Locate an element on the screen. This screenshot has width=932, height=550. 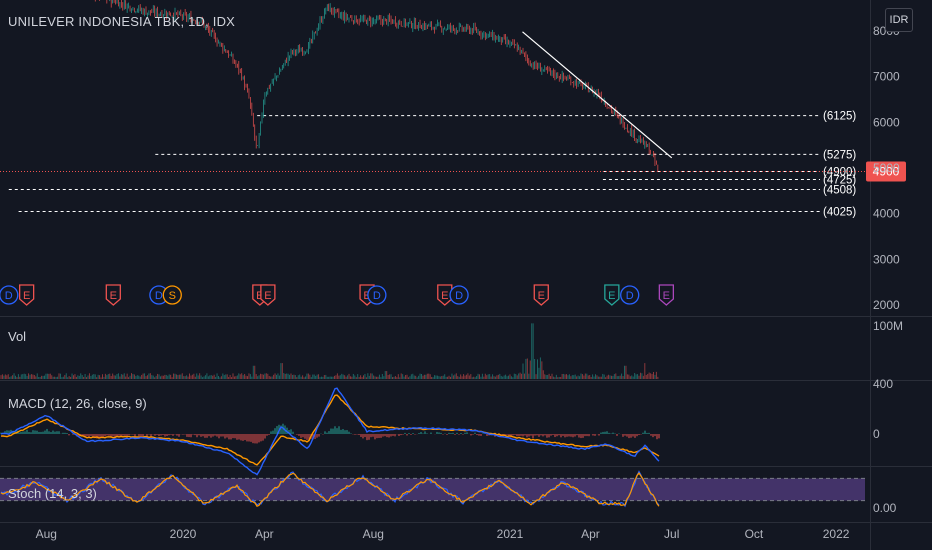
volume-pane-label: Vol is located at coordinates (17, 336).